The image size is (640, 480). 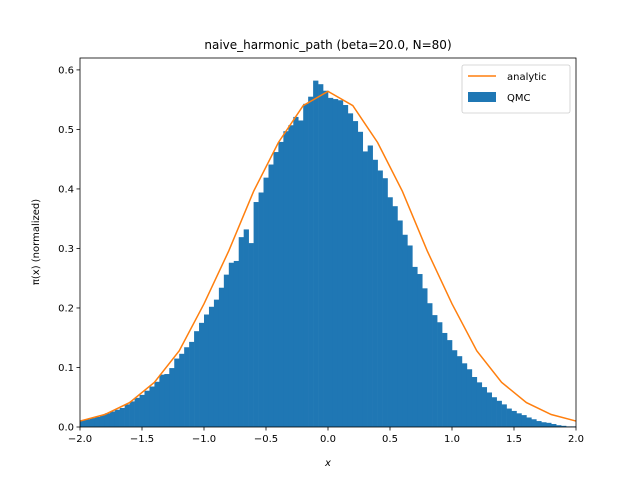 I want to click on x-tick-label: −1.0, so click(x=204, y=439).